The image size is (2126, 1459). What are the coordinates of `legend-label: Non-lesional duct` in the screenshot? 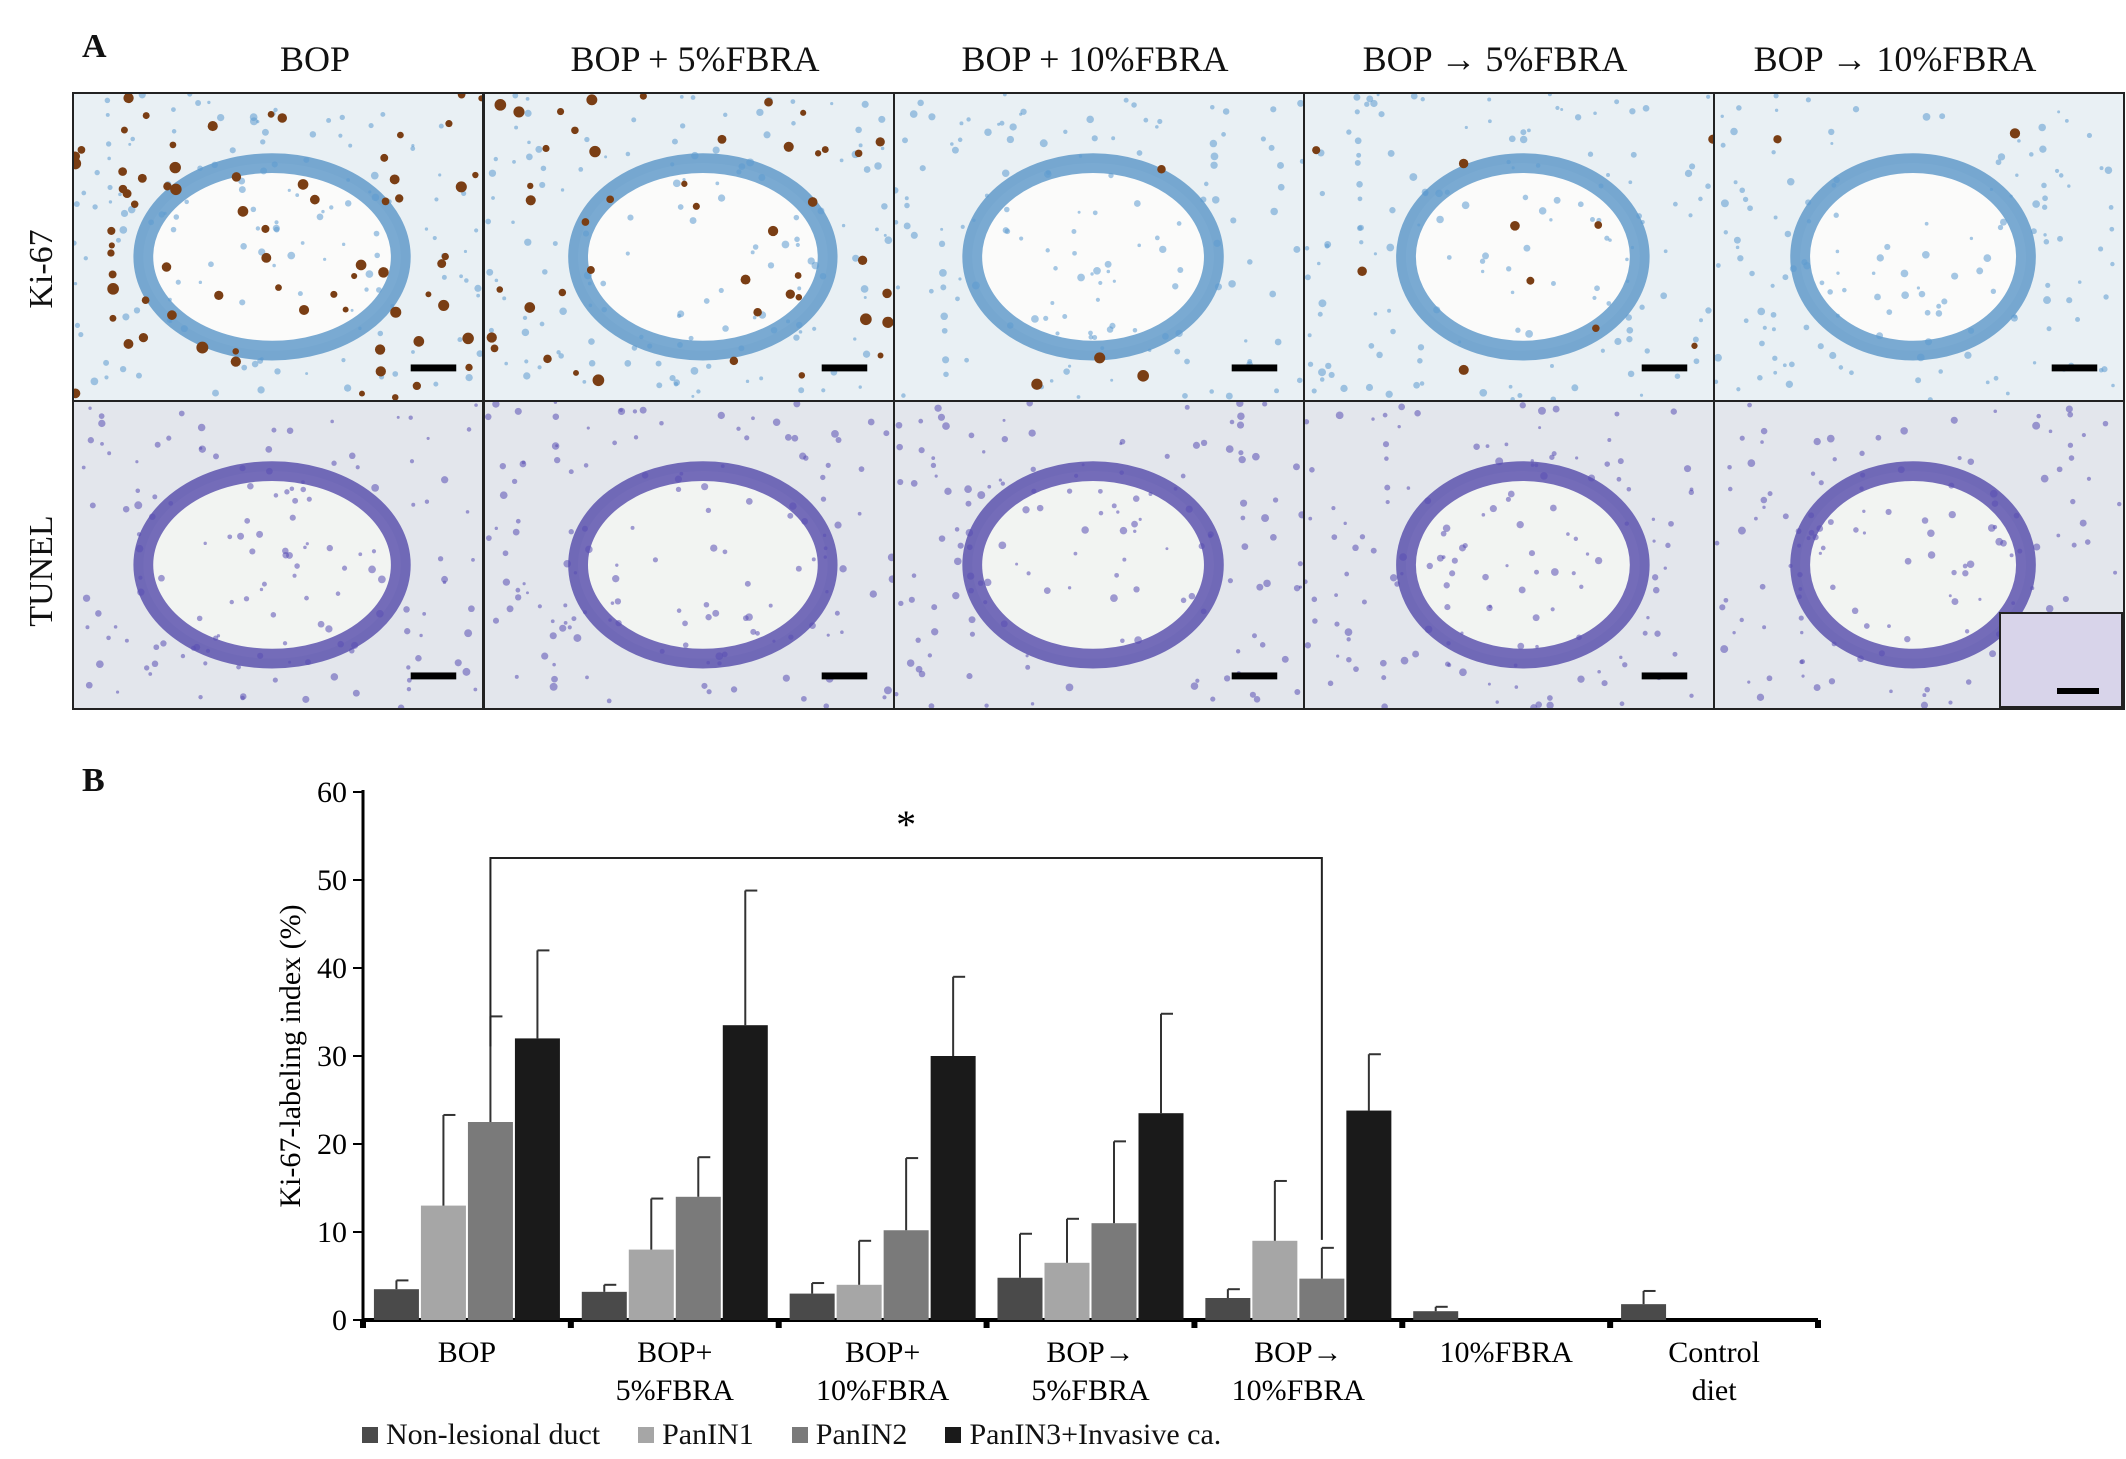 It's located at (493, 1434).